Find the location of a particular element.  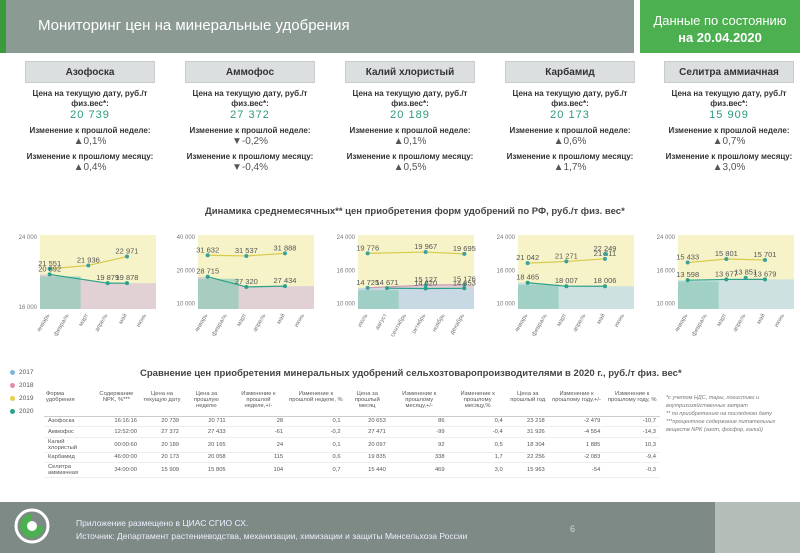

table-cell: 92 is located at coordinates (419, 445).